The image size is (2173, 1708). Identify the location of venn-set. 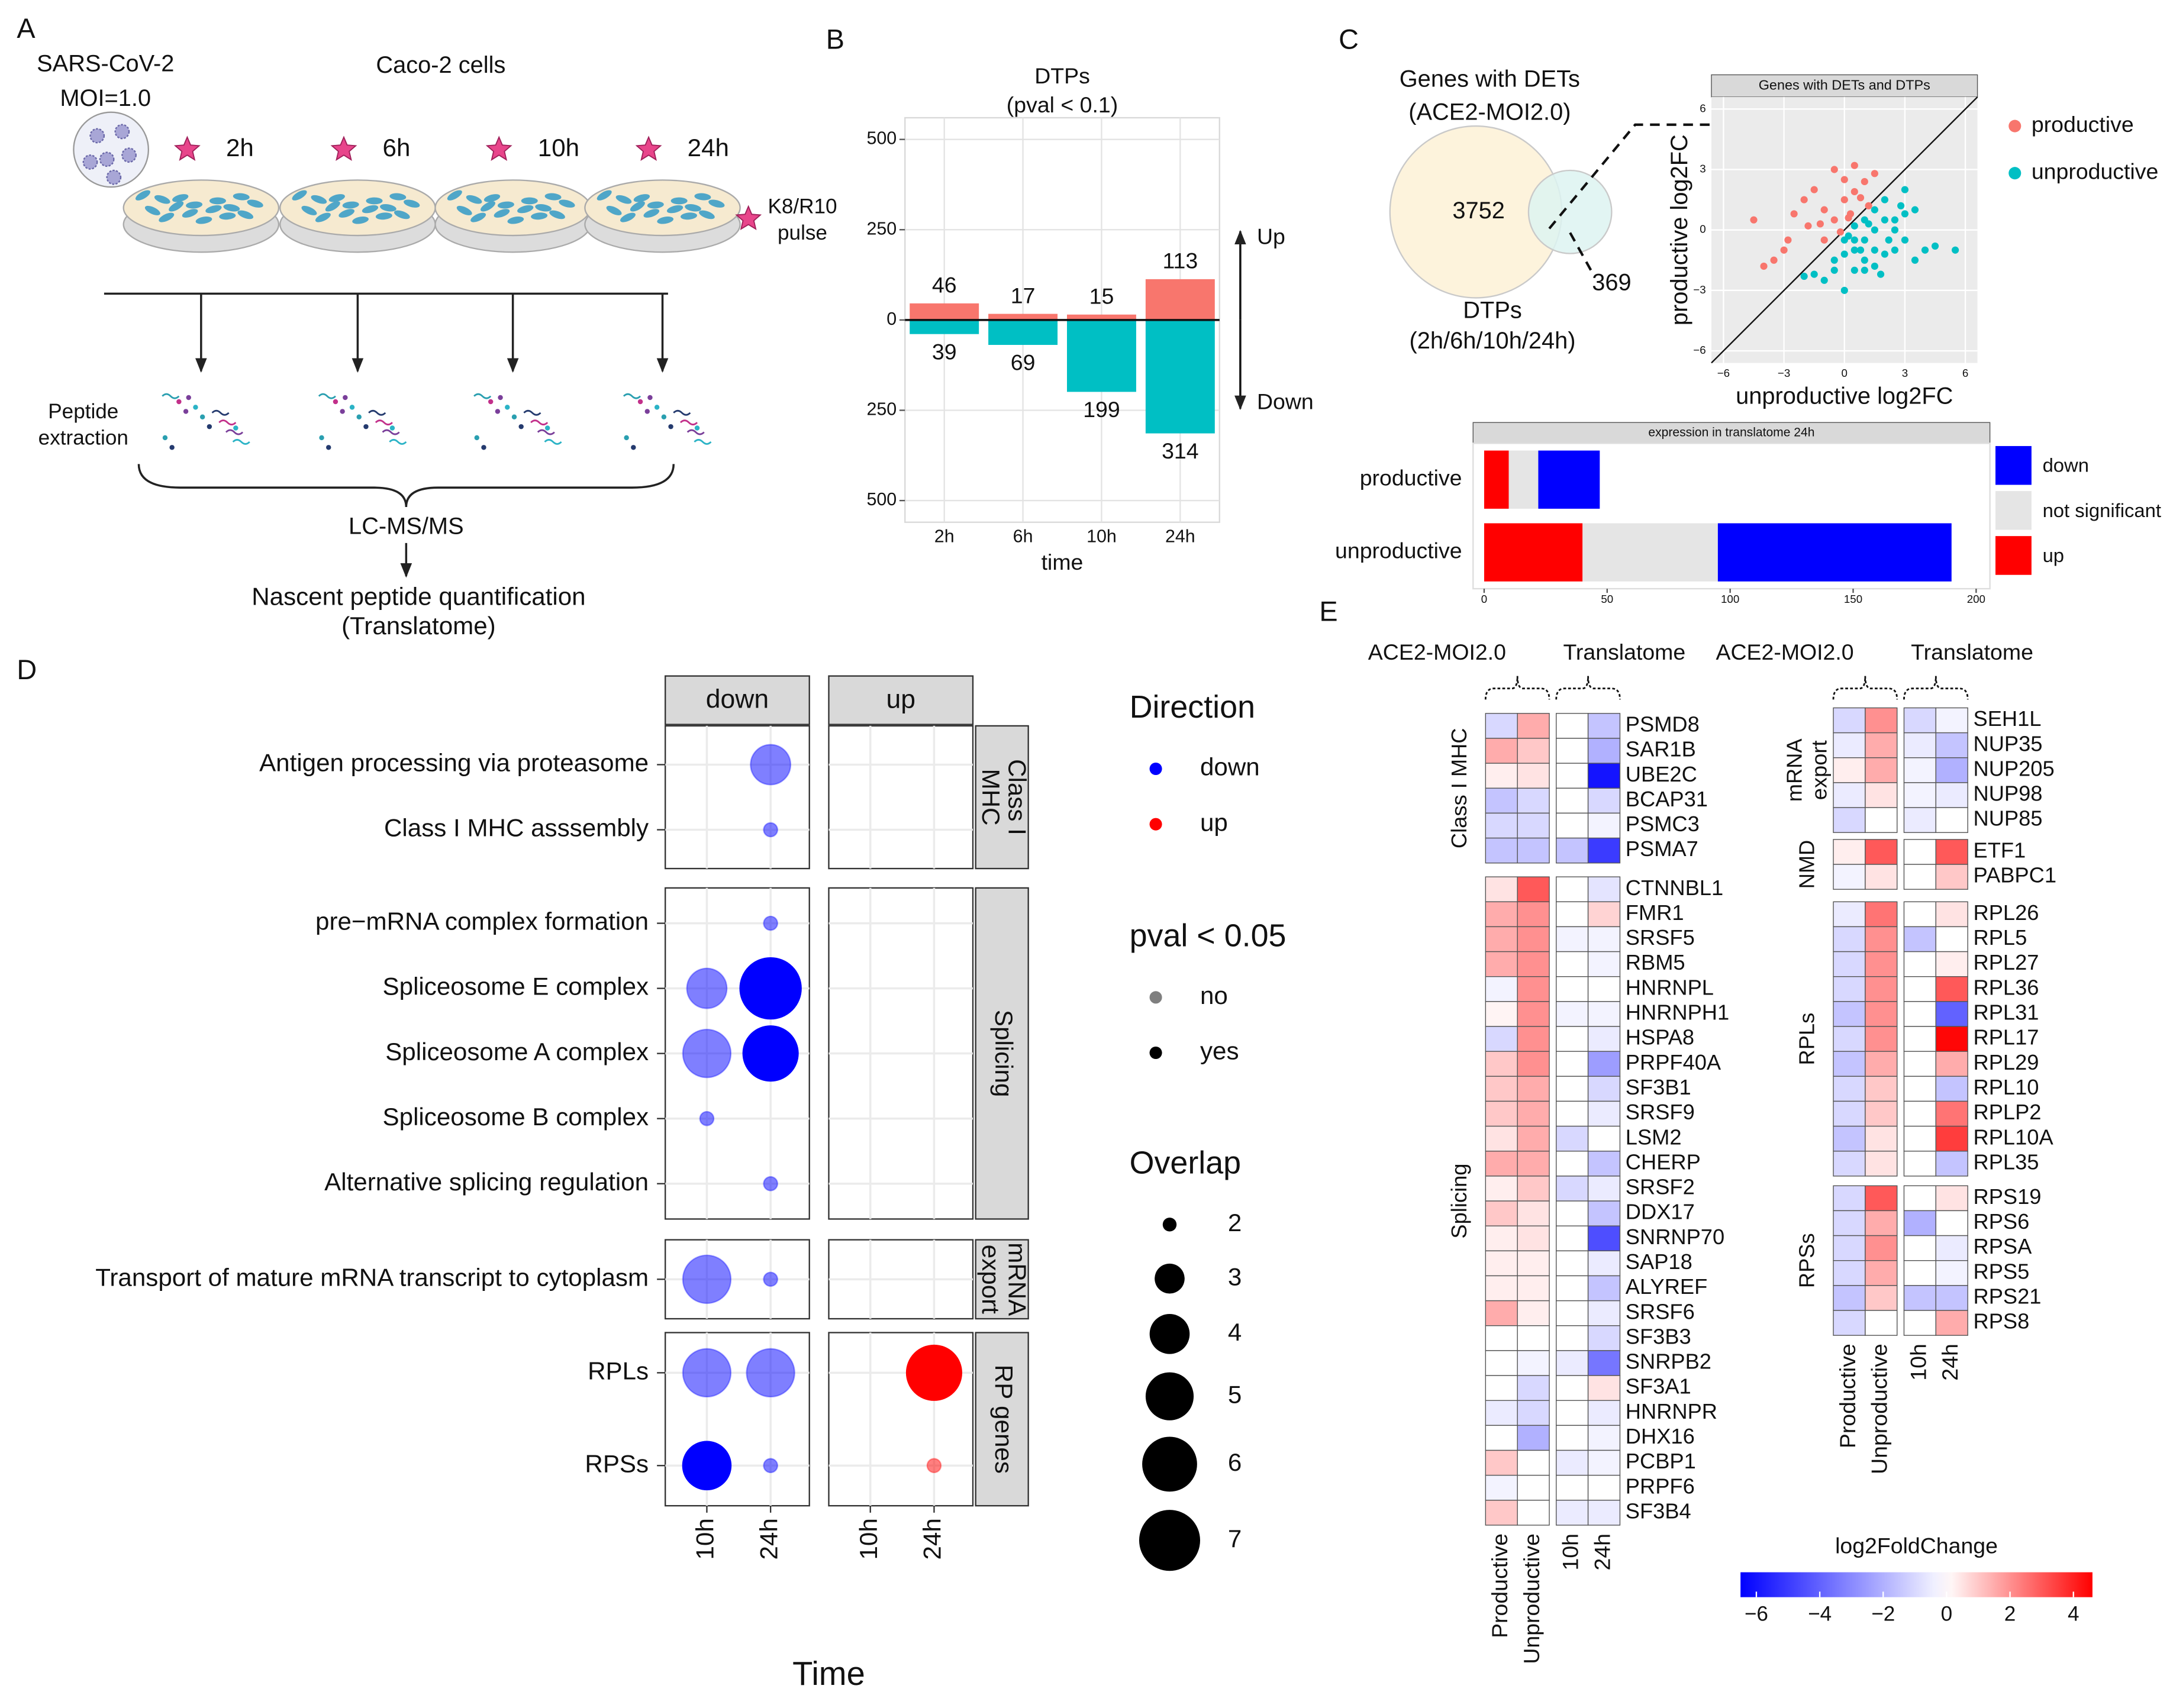
(1570, 211).